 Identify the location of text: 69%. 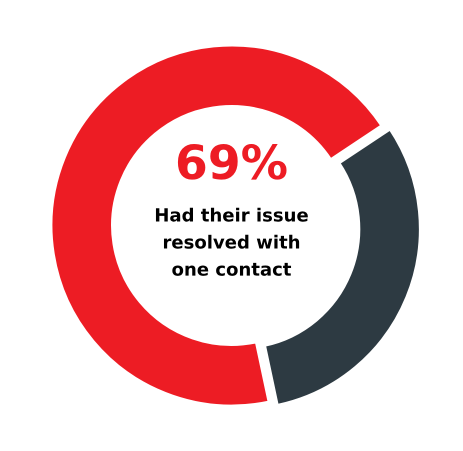
(232, 162).